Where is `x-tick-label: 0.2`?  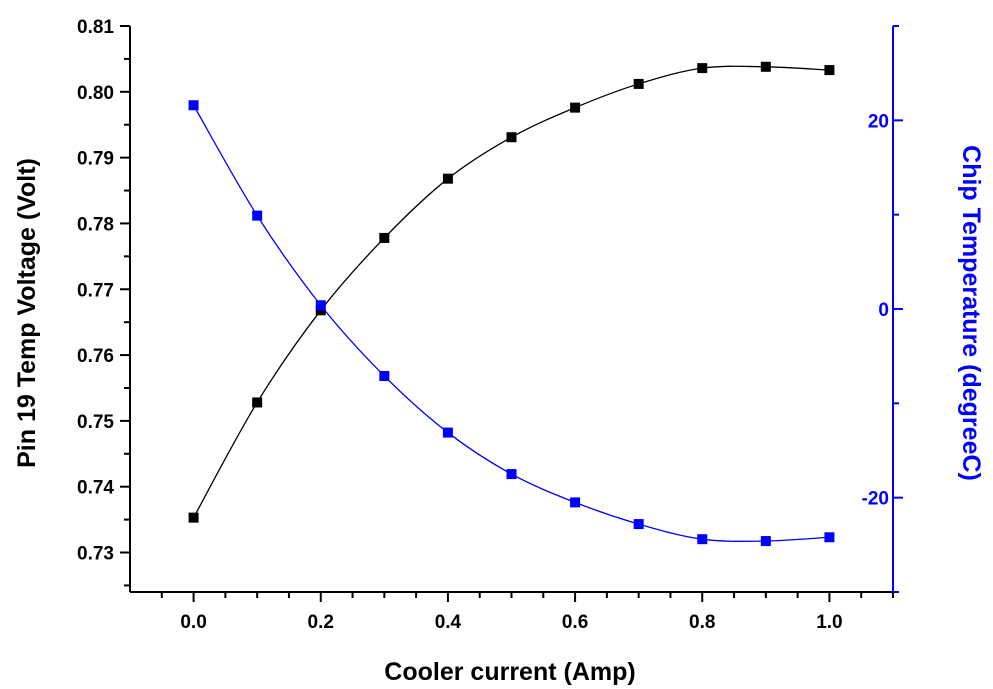
x-tick-label: 0.2 is located at coordinates (321, 622).